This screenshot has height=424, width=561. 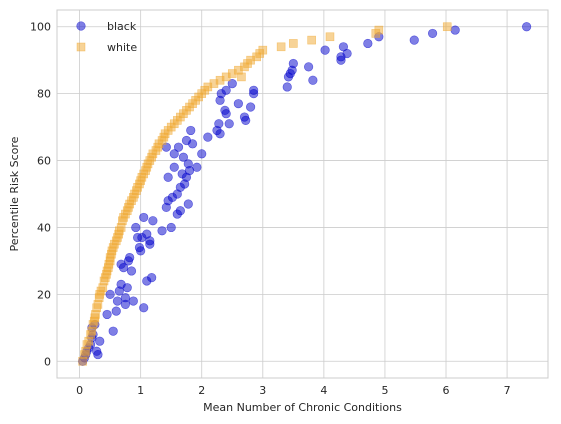 I want to click on x-tick-label: 2, so click(x=201, y=390).